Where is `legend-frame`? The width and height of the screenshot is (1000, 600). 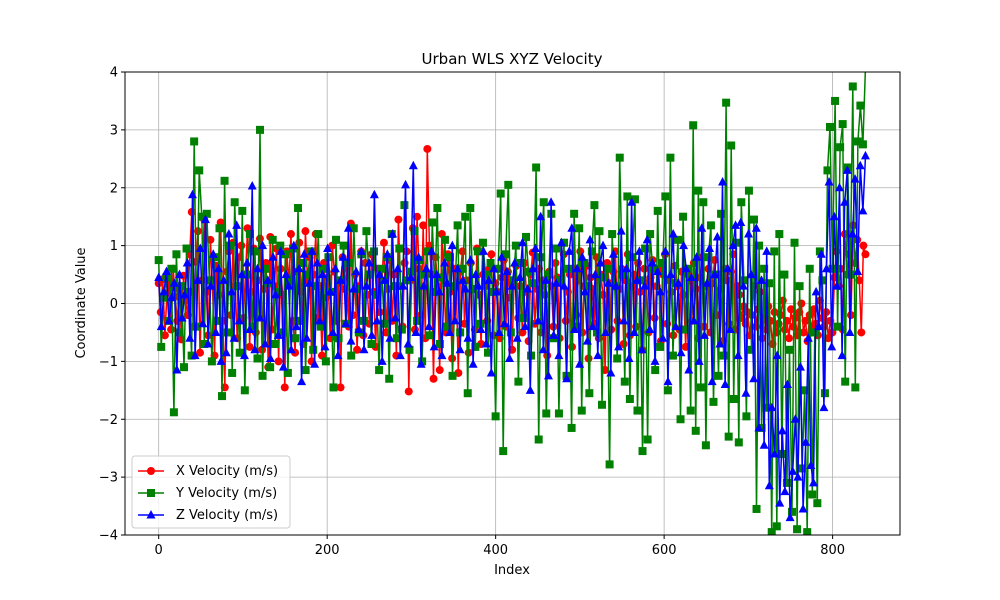 legend-frame is located at coordinates (211, 492).